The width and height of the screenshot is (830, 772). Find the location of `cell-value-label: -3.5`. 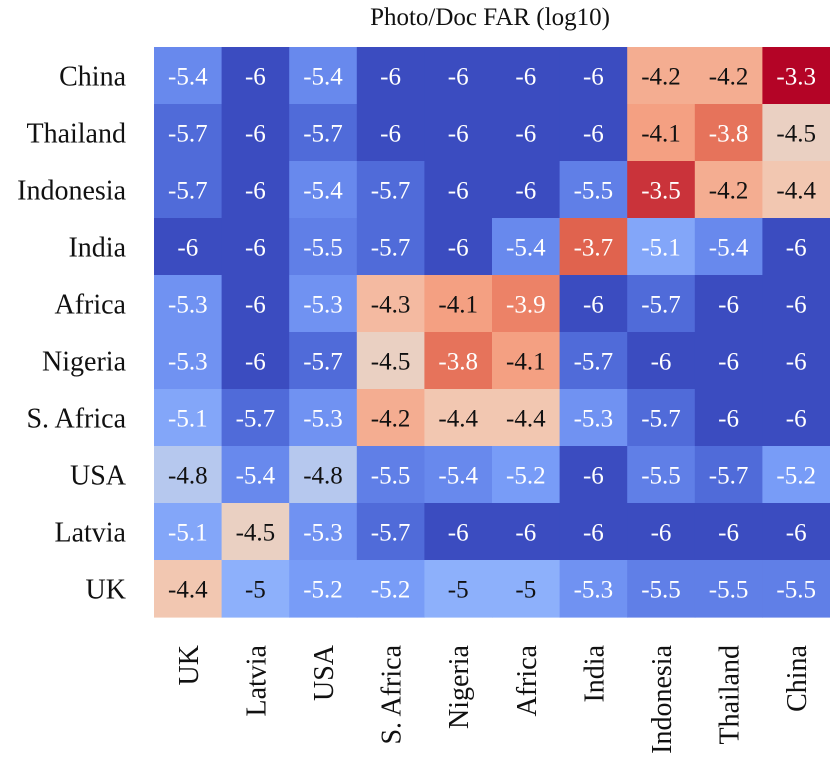

cell-value-label: -3.5 is located at coordinates (661, 191).